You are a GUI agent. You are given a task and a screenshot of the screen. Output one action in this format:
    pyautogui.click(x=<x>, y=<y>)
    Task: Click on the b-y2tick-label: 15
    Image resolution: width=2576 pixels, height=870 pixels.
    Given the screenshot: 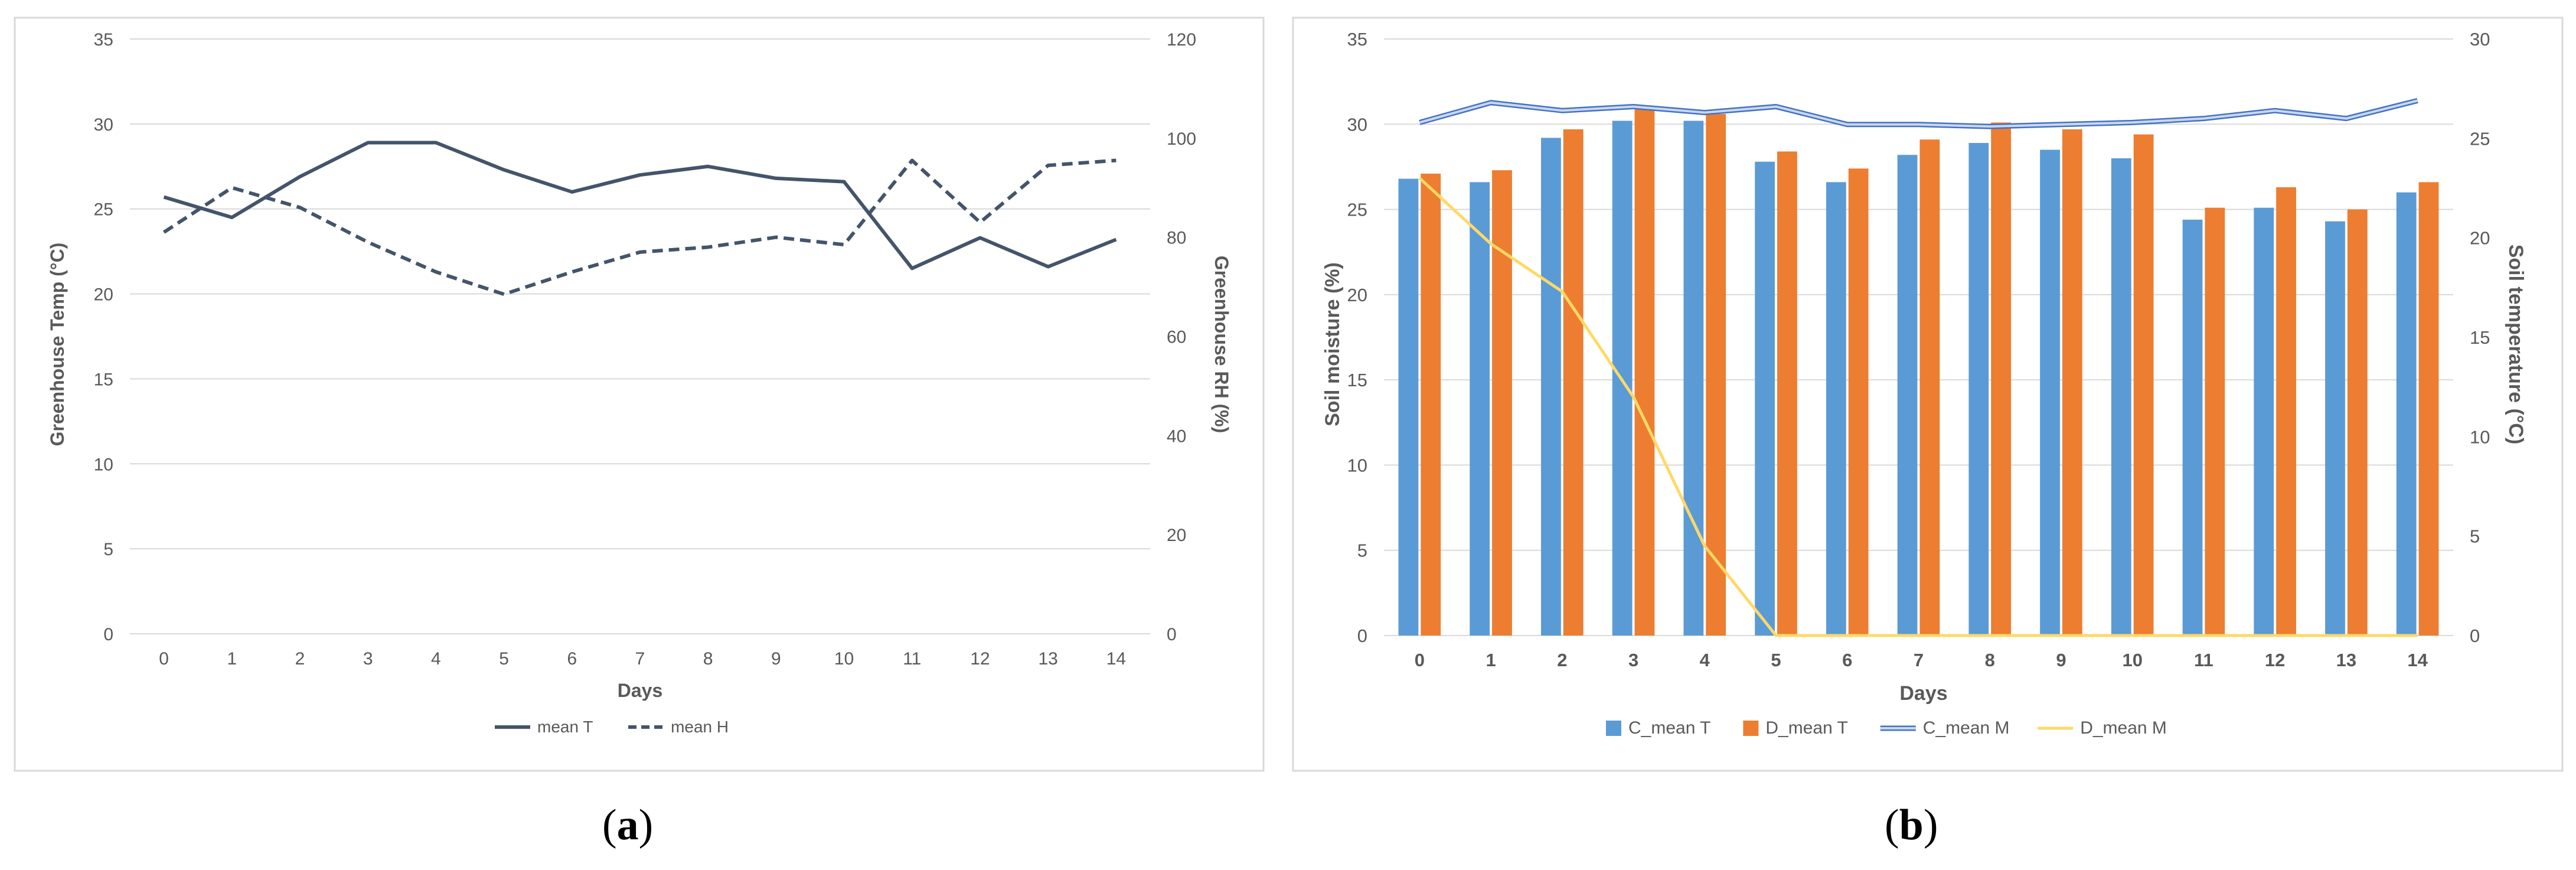 What is the action you would take?
    pyautogui.click(x=2480, y=337)
    